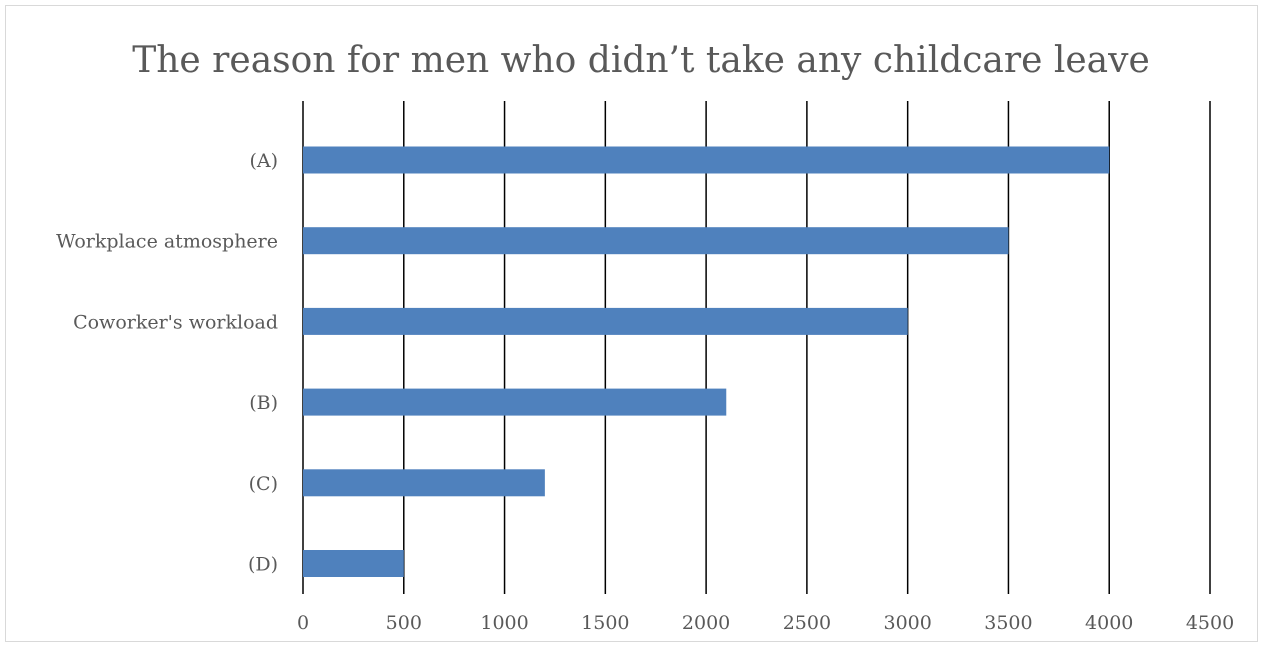  I want to click on category-label: (B), so click(263, 403).